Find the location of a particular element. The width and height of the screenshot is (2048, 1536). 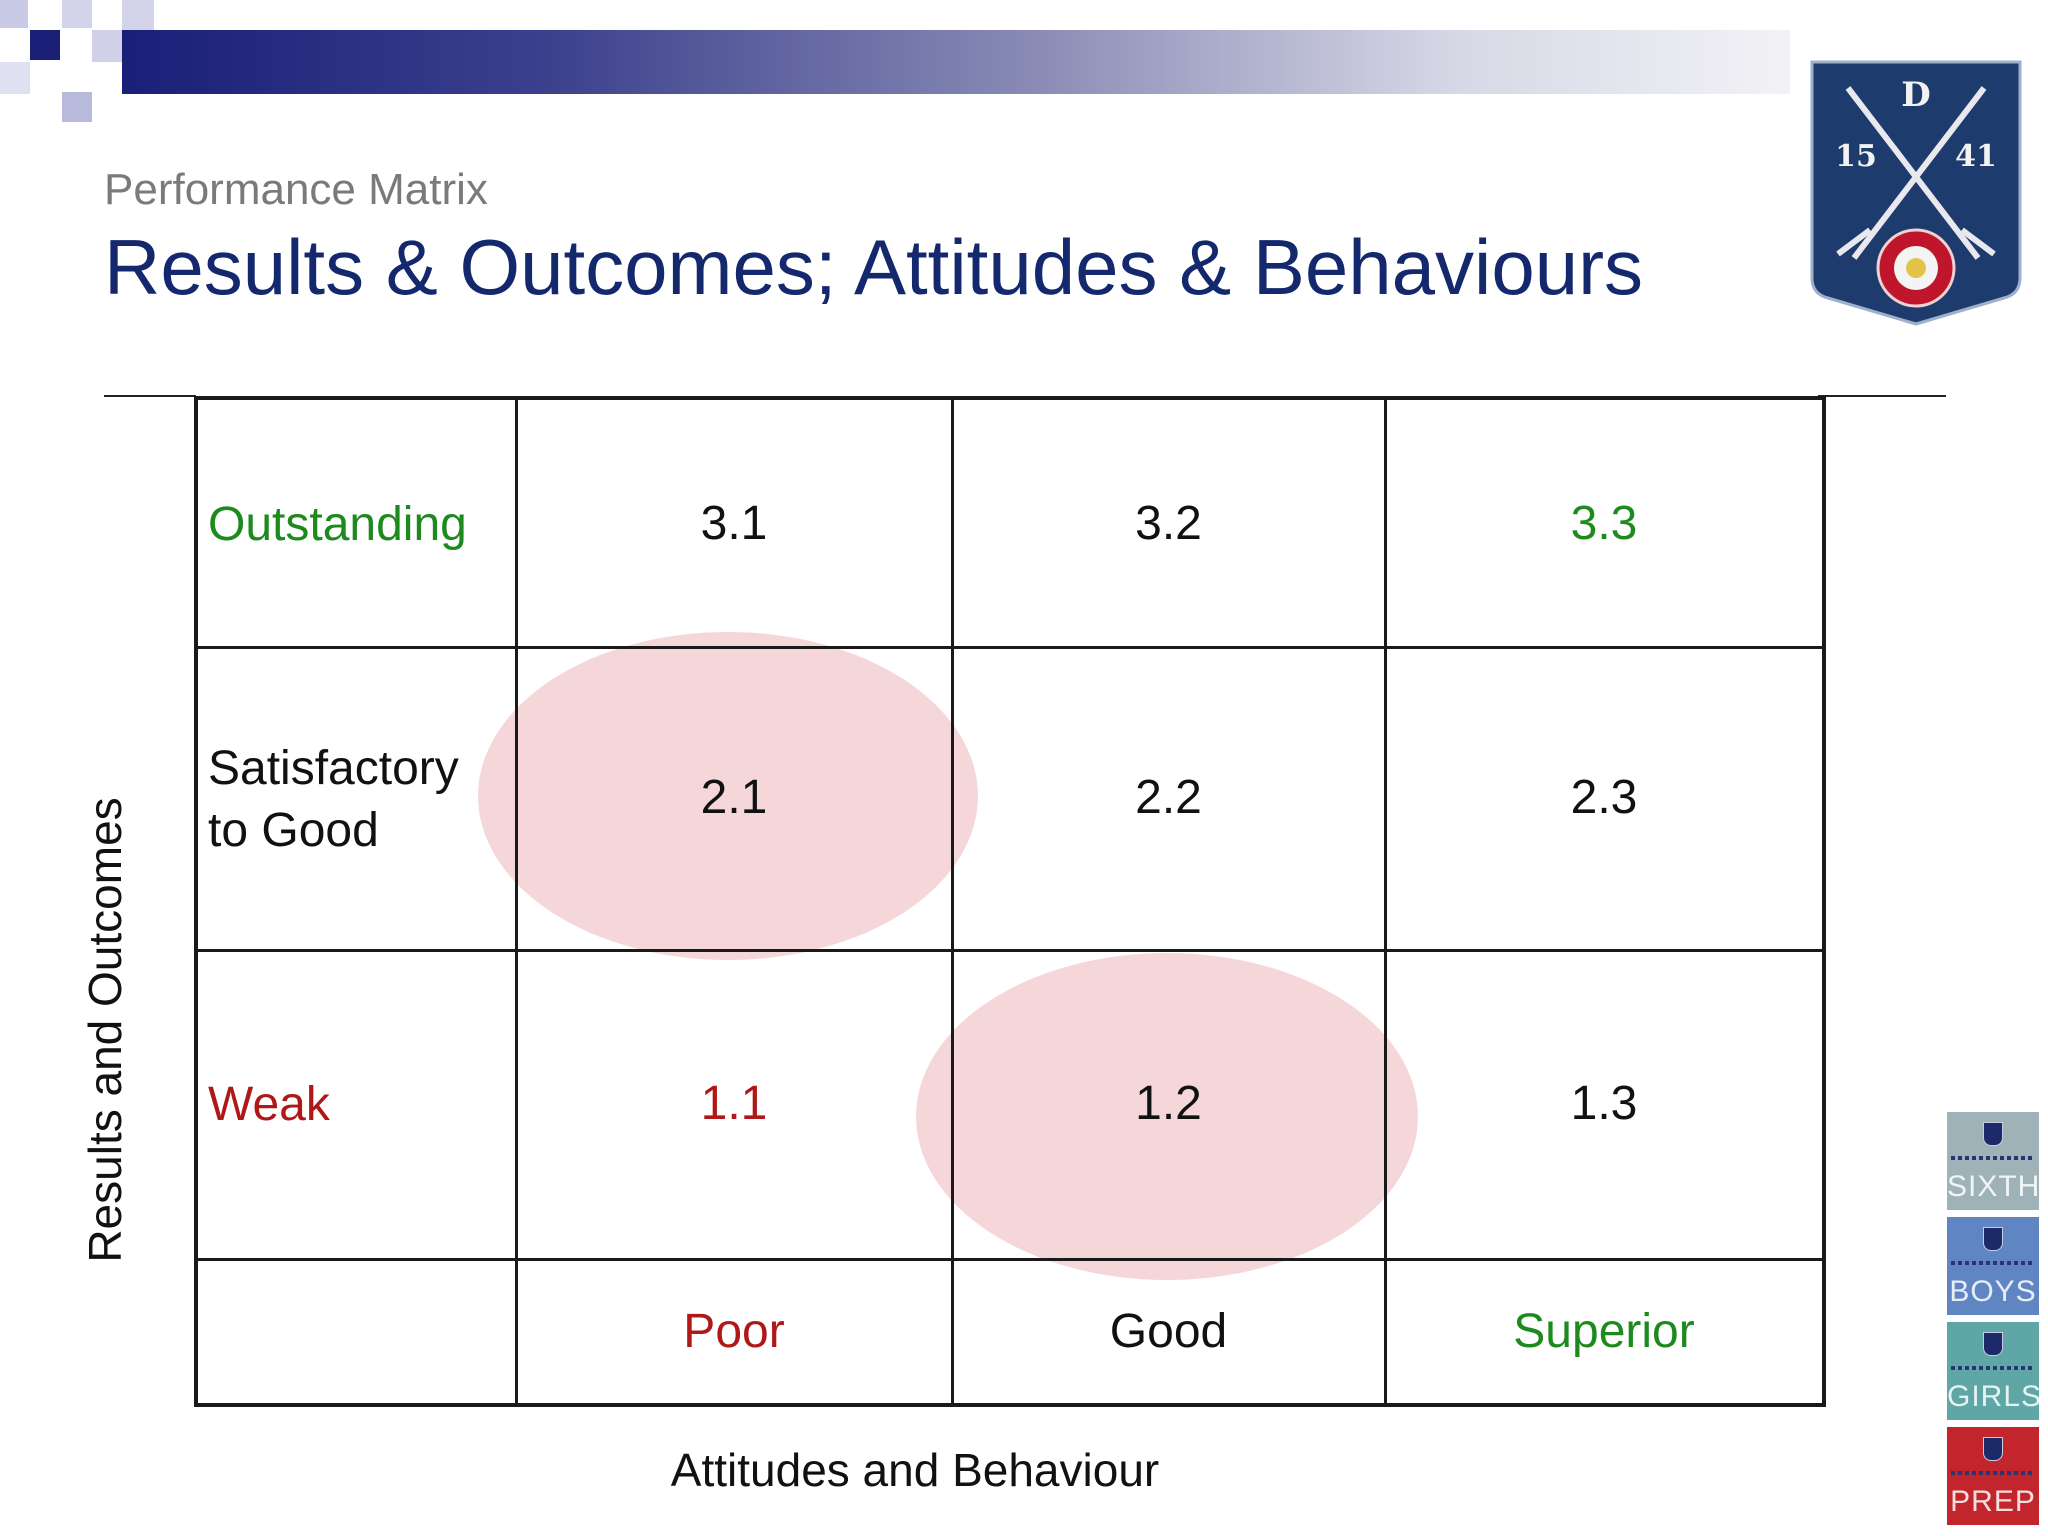

column-label-superior: Superior is located at coordinates (1604, 1331).